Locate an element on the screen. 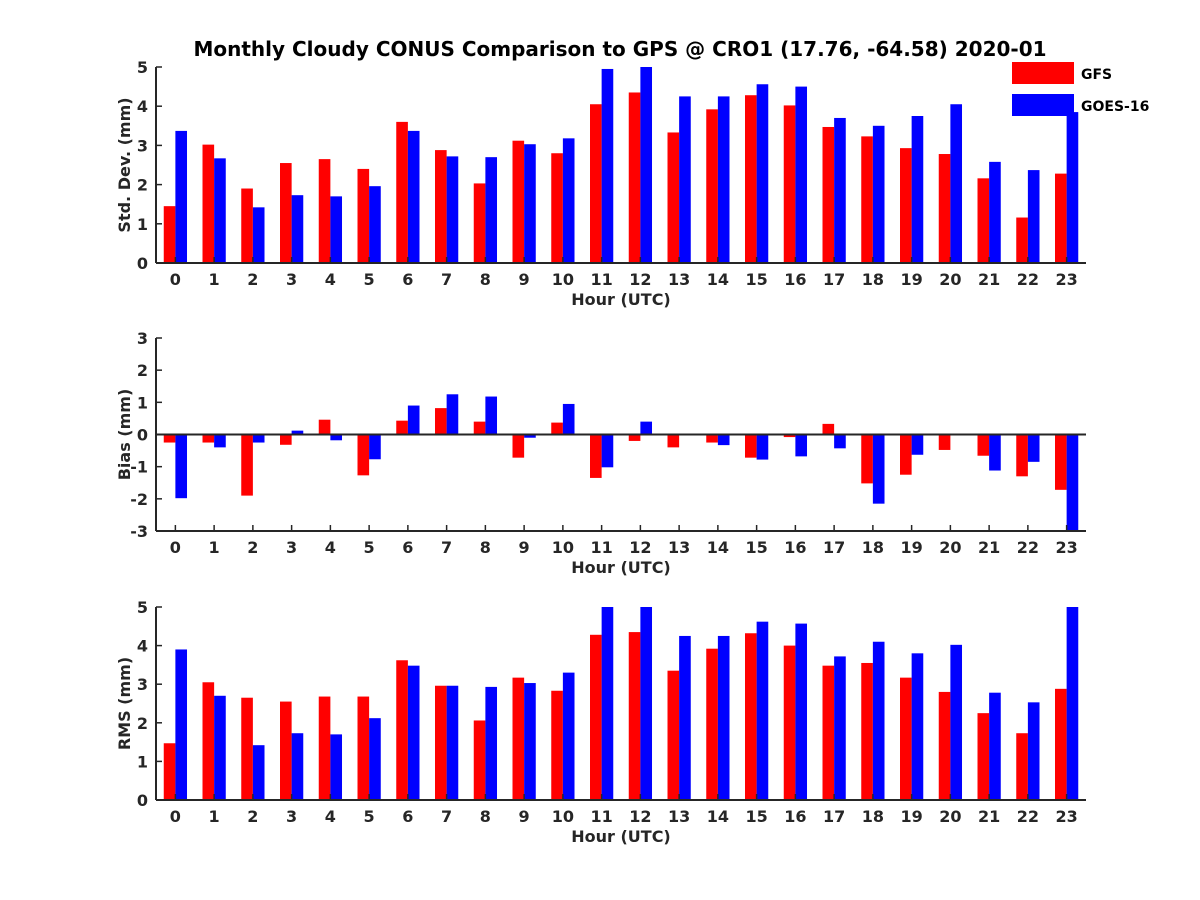 The height and width of the screenshot is (900, 1200). x-tick-label: 13 is located at coordinates (679, 279).